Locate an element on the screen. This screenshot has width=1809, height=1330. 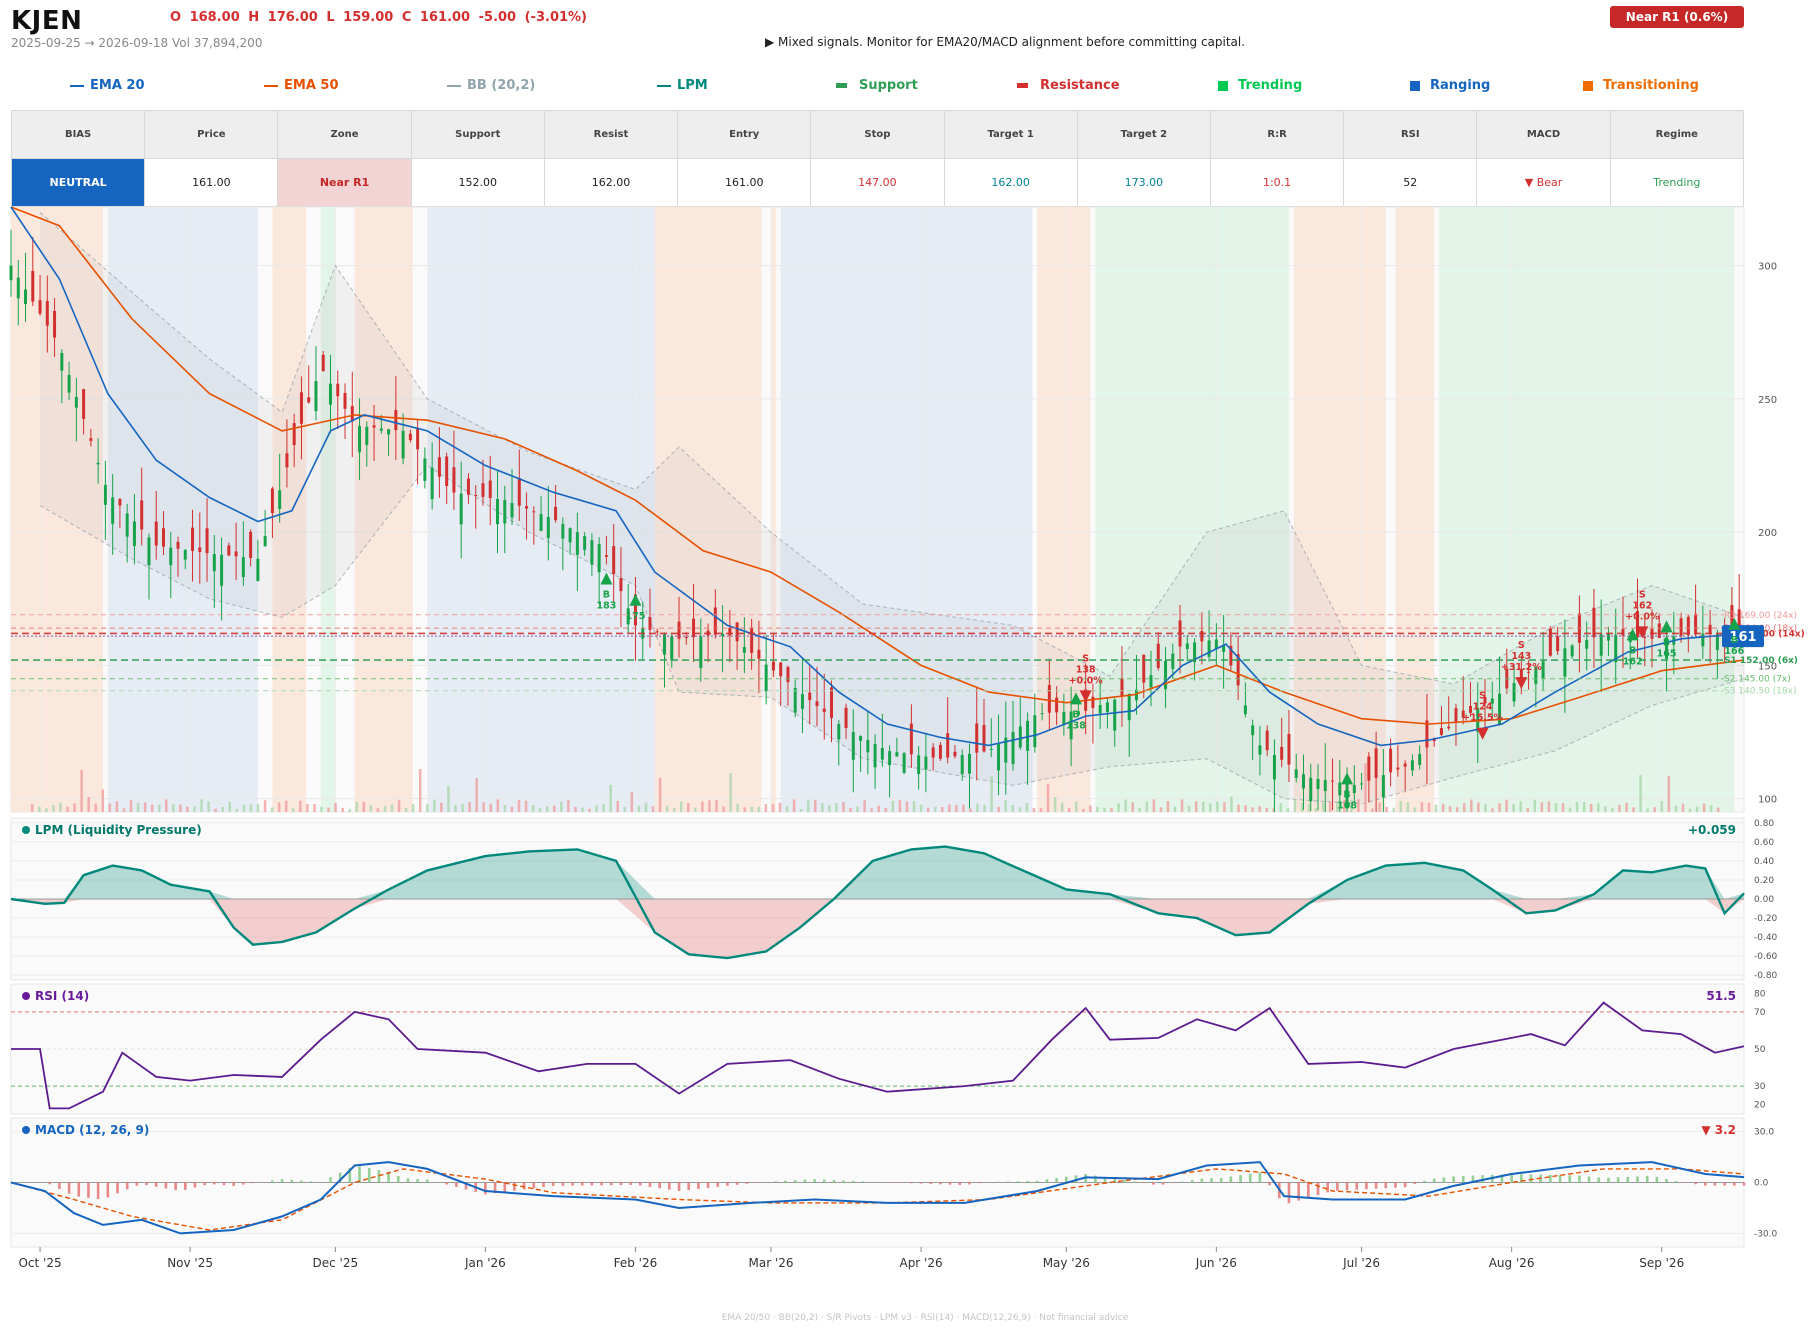
lpm-tick-label: 0.40 is located at coordinates (1764, 862).